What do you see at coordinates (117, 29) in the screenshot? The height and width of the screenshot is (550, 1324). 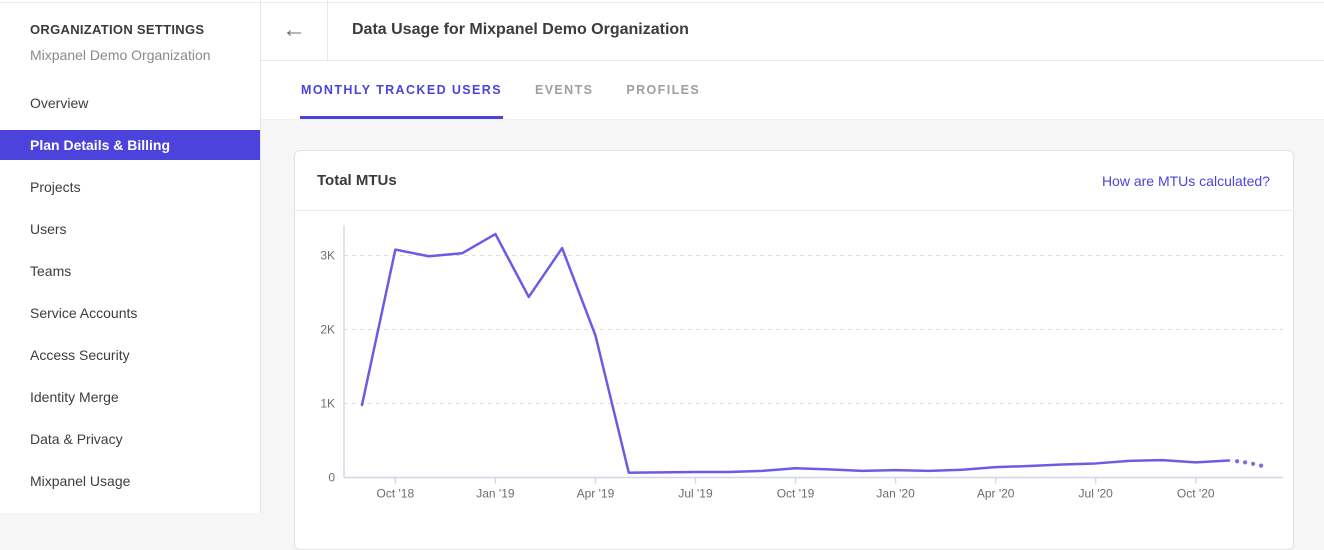 I see `sidebar-section-label: ORGANIZATION SETTINGS` at bounding box center [117, 29].